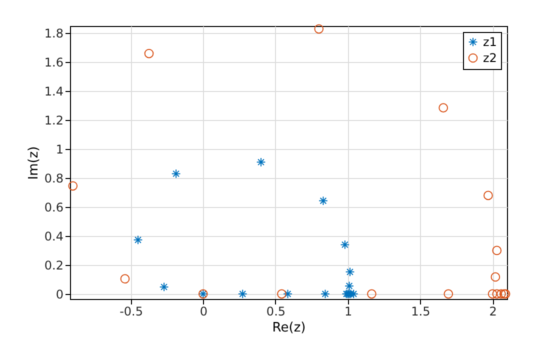 The width and height of the screenshot is (560, 337). What do you see at coordinates (131, 311) in the screenshot?
I see `x-tick-label: -0.5` at bounding box center [131, 311].